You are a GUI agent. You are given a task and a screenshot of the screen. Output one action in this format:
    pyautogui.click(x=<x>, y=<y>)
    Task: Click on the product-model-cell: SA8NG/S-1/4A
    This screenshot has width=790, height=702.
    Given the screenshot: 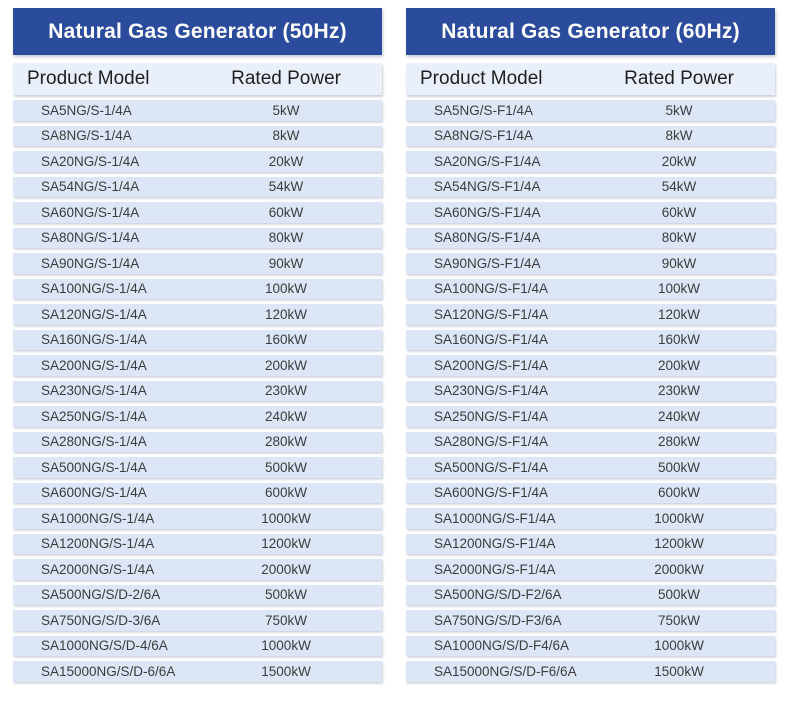 What is the action you would take?
    pyautogui.click(x=86, y=136)
    